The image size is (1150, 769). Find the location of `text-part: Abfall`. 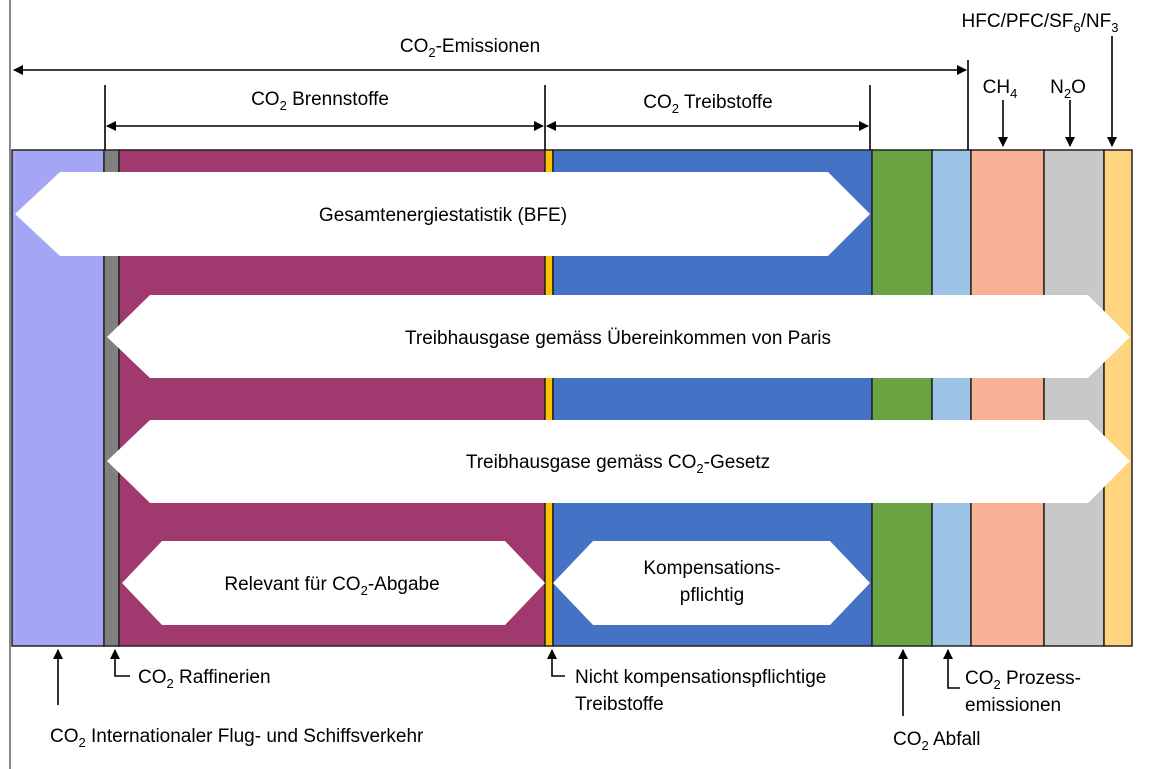

text-part: Abfall is located at coordinates (955, 739).